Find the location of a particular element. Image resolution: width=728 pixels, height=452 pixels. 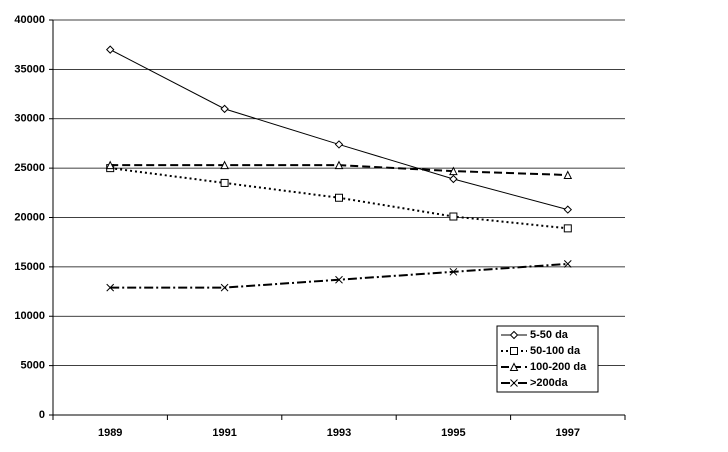

x-tick-label: 1991 is located at coordinates (224, 433).